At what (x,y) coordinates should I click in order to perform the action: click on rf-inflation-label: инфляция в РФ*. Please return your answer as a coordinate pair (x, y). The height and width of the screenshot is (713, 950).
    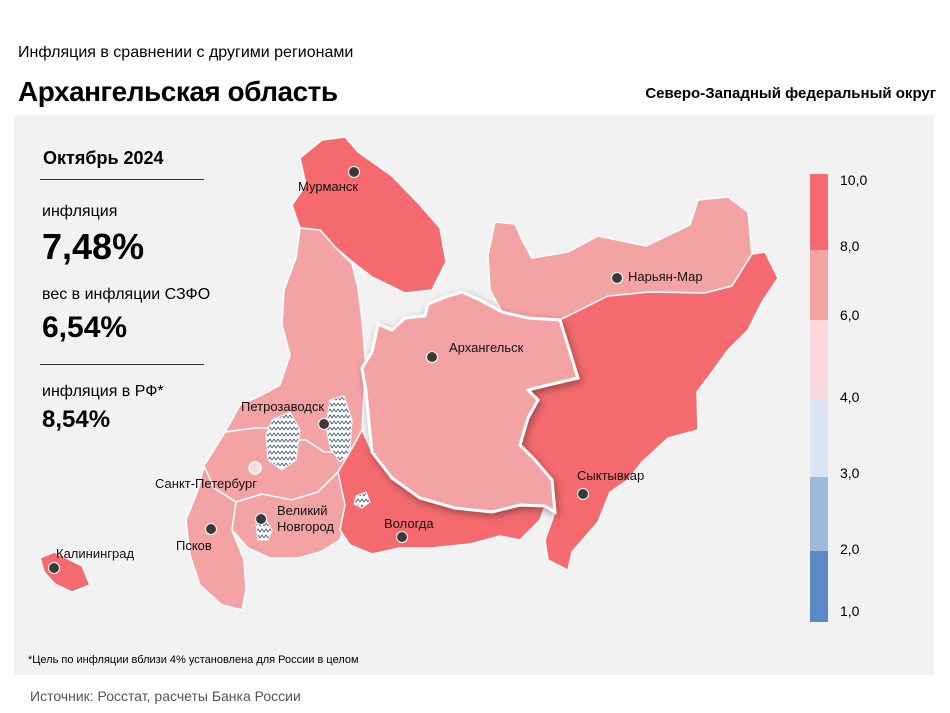
    Looking at the image, I should click on (103, 391).